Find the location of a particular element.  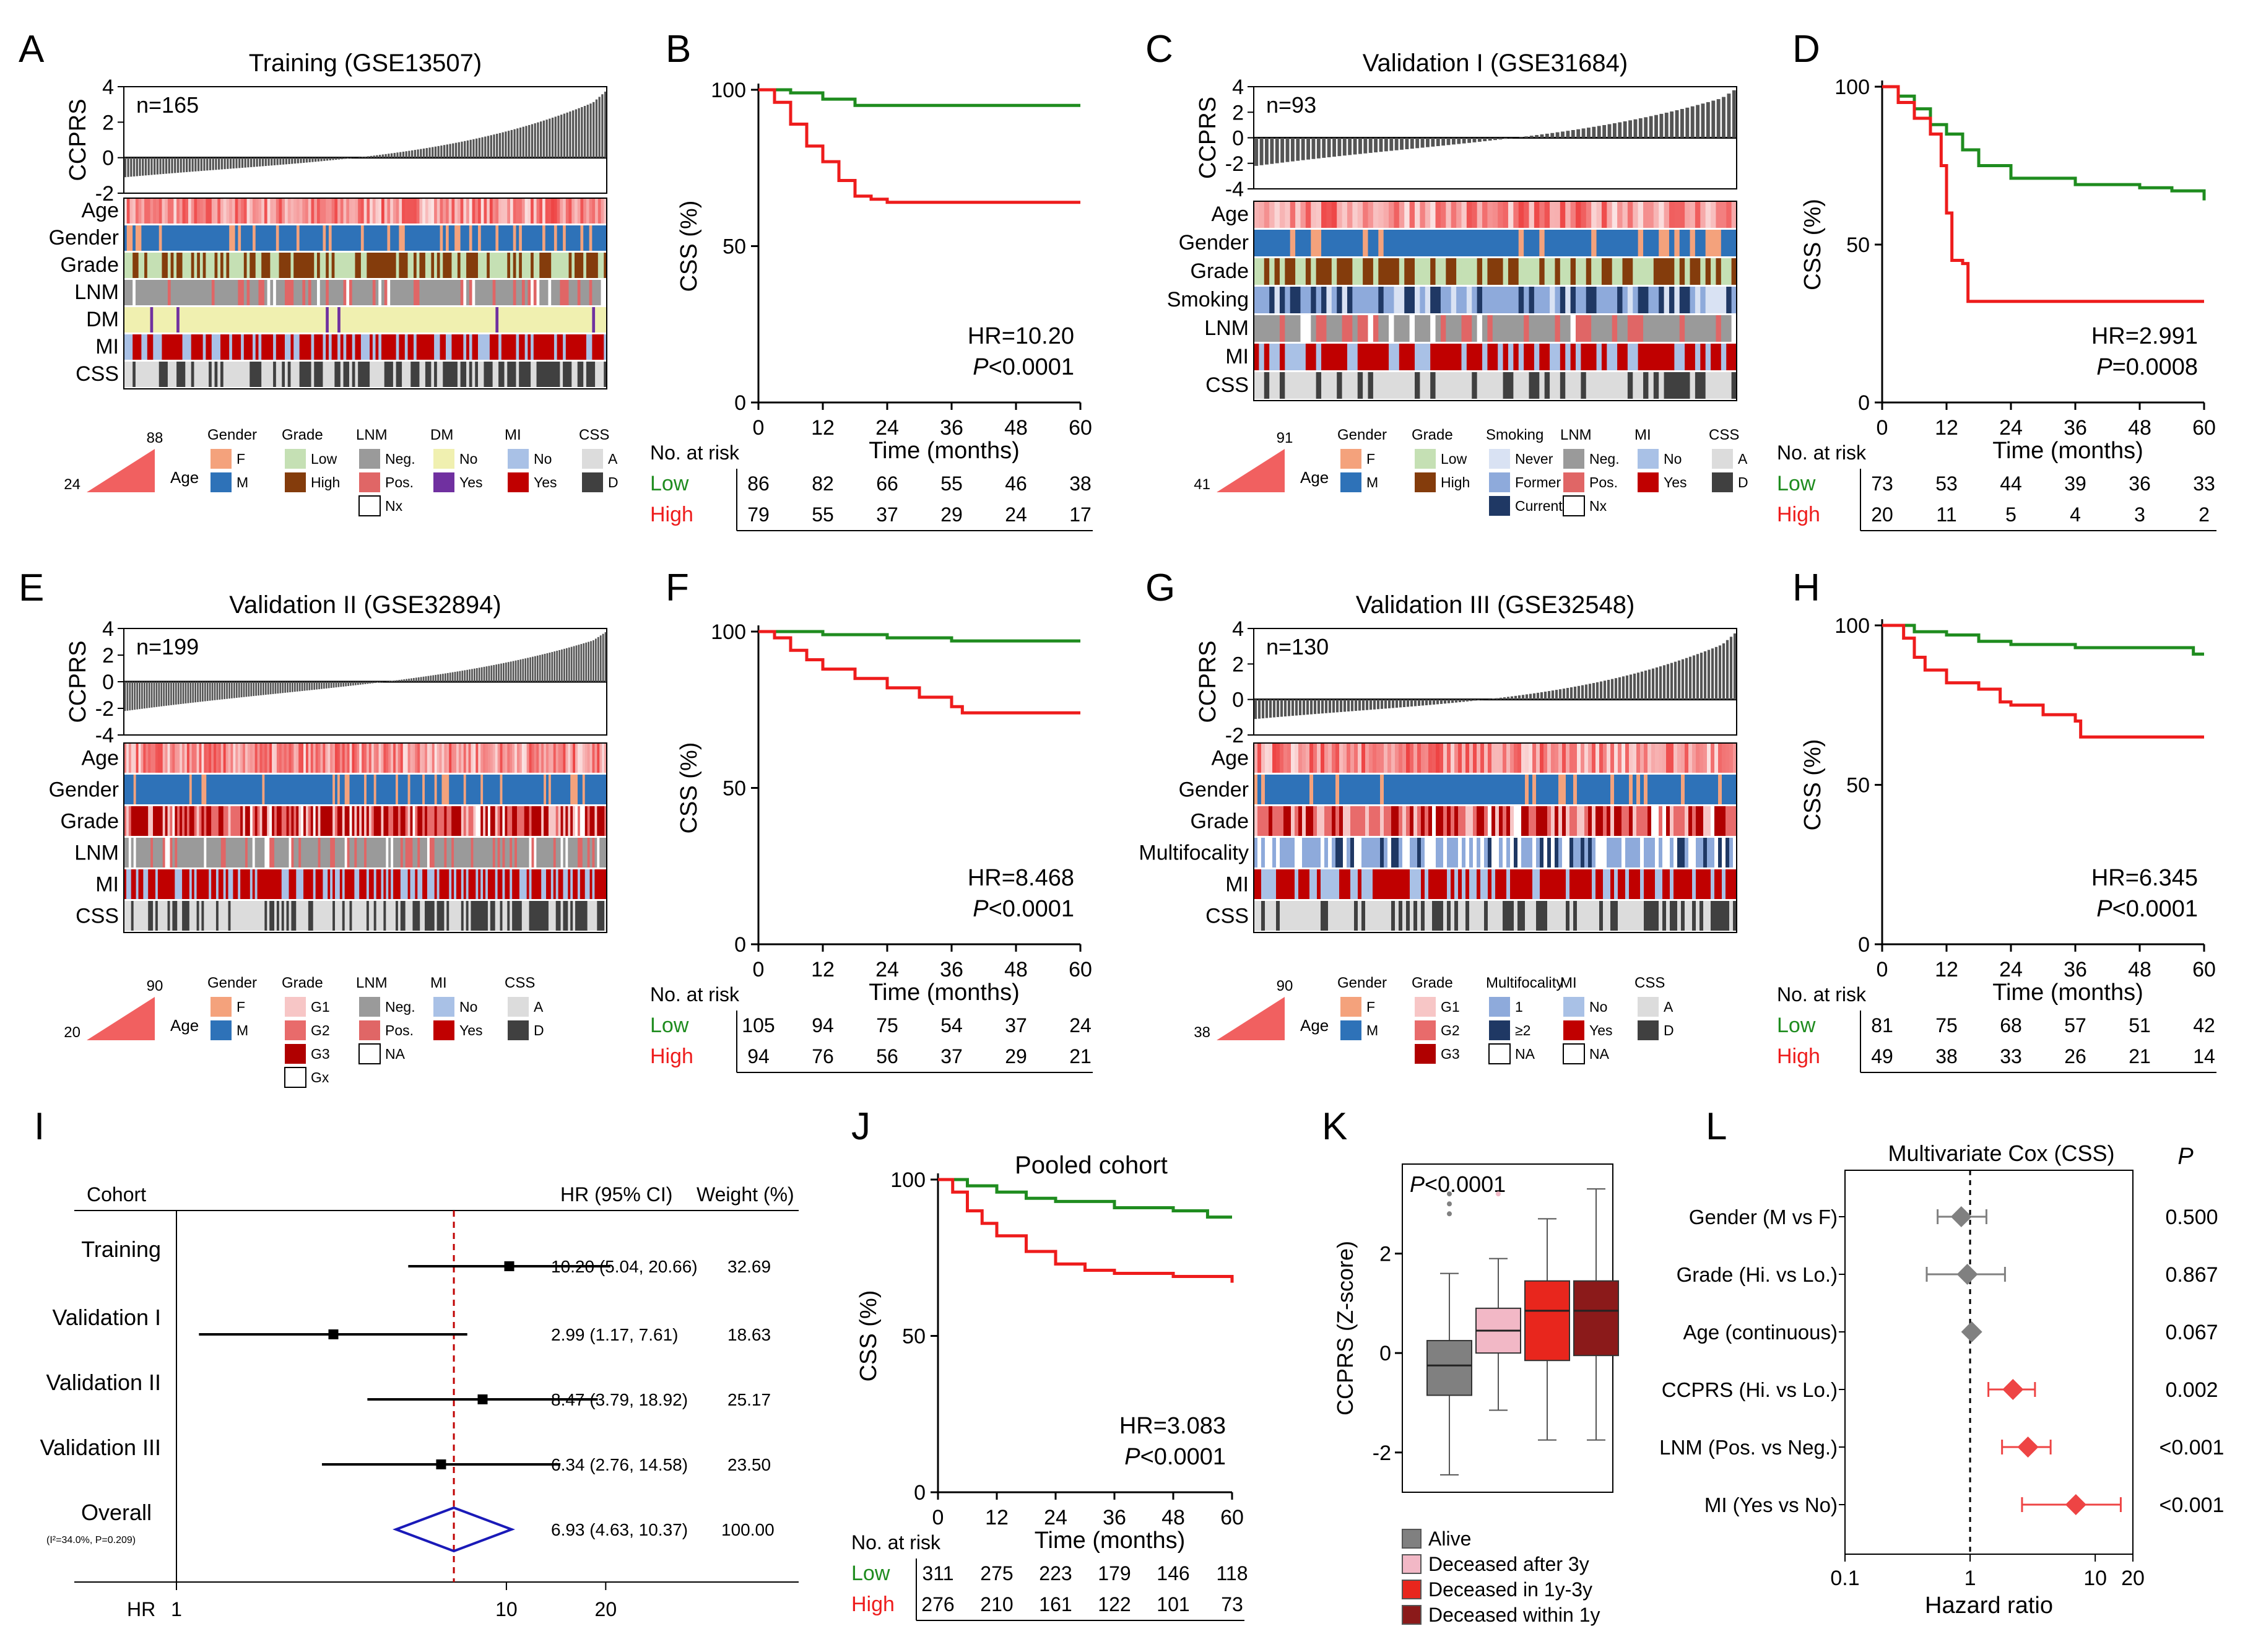

km-3-xtick-label: 24 is located at coordinates (887, 969).